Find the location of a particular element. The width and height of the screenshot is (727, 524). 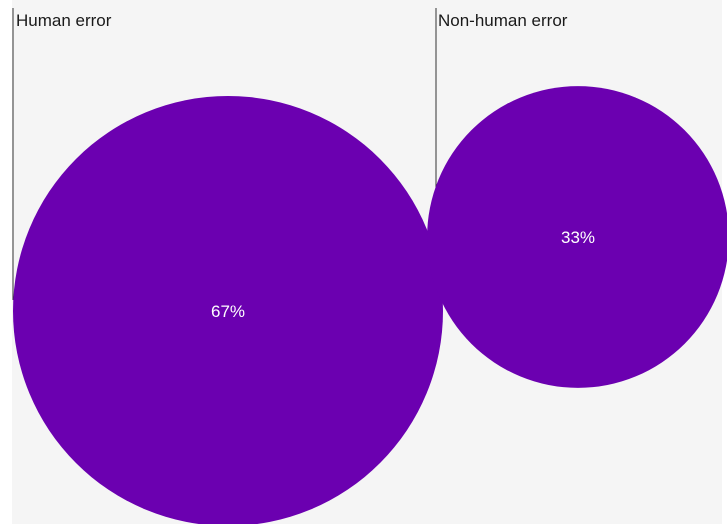

category-label-human-error: Human error is located at coordinates (64, 20).